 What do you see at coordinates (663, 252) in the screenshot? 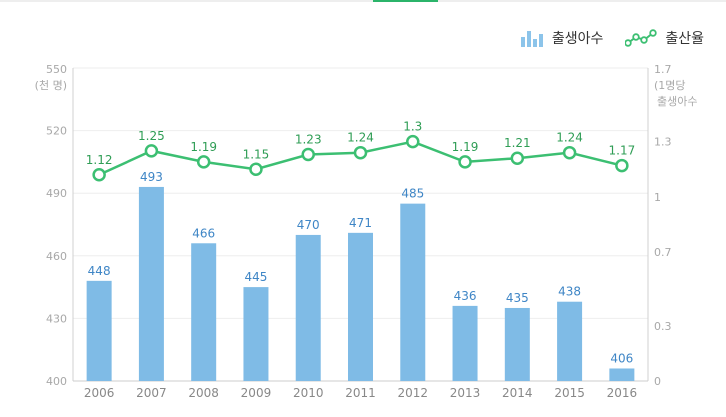
I see `right-axis-tick-label: 0.7` at bounding box center [663, 252].